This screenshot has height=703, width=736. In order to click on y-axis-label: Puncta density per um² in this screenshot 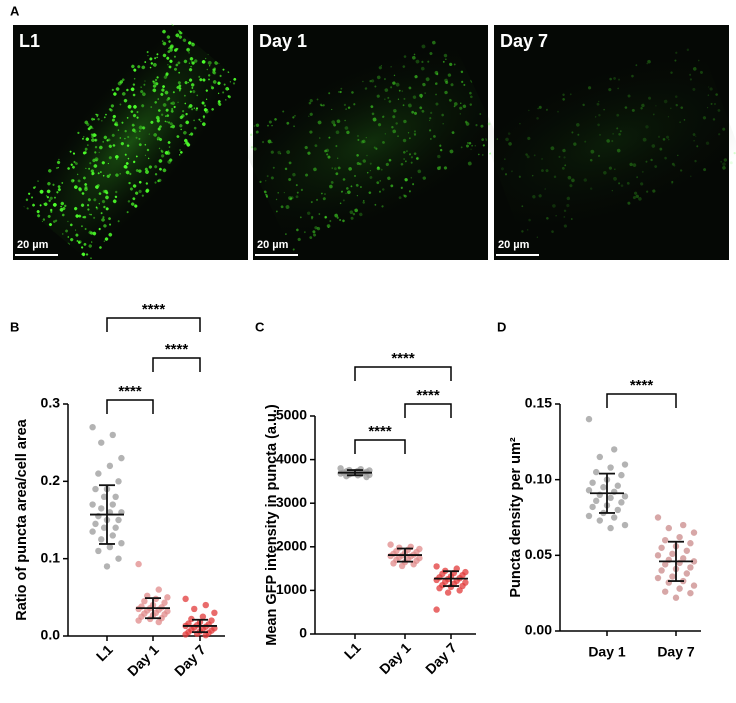, I will do `click(516, 517)`.